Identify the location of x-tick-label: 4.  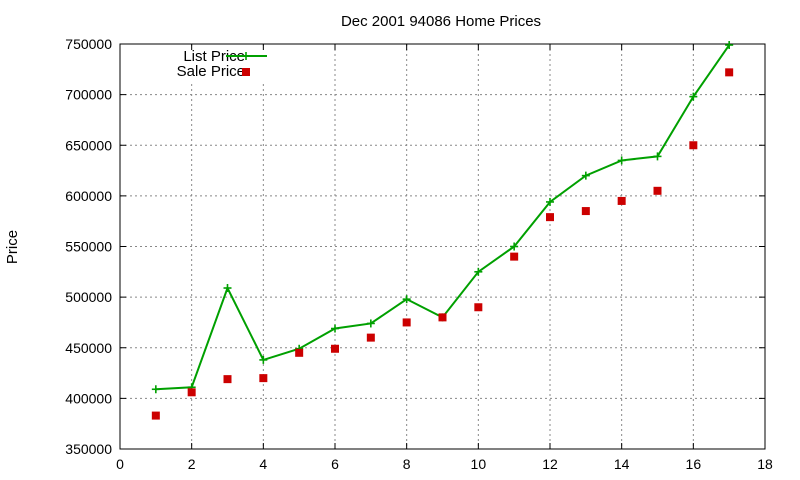
(263, 464).